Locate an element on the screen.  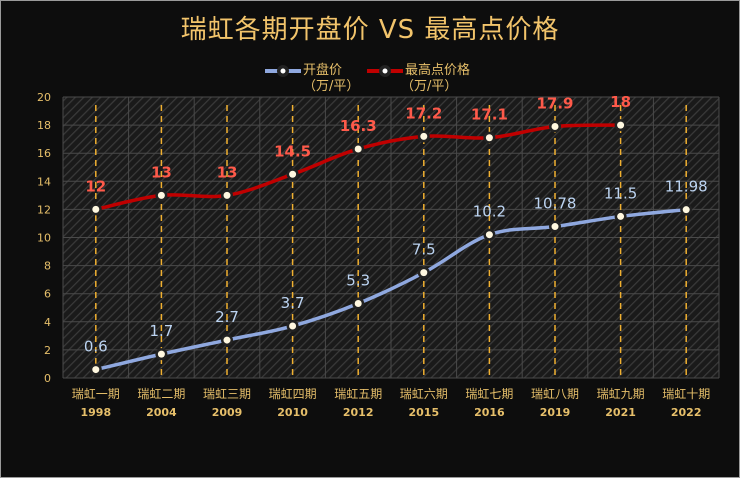
x-tick-year: 1998 is located at coordinates (95, 412).